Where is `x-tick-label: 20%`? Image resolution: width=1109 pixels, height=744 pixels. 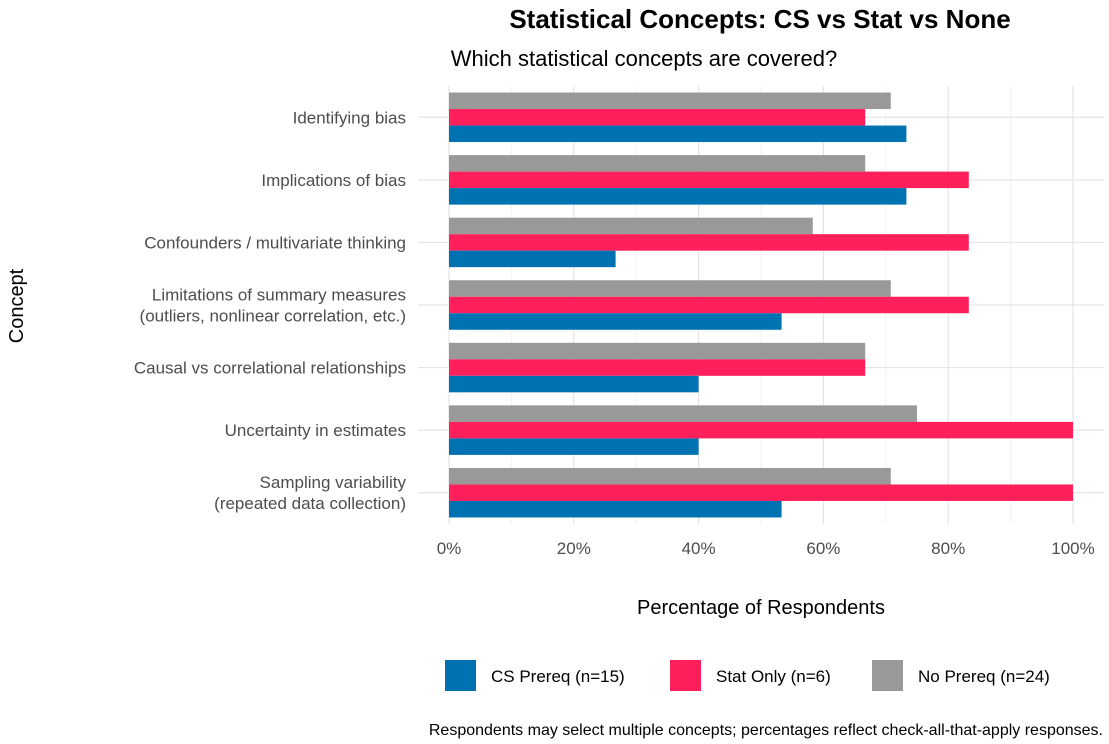 x-tick-label: 20% is located at coordinates (574, 548).